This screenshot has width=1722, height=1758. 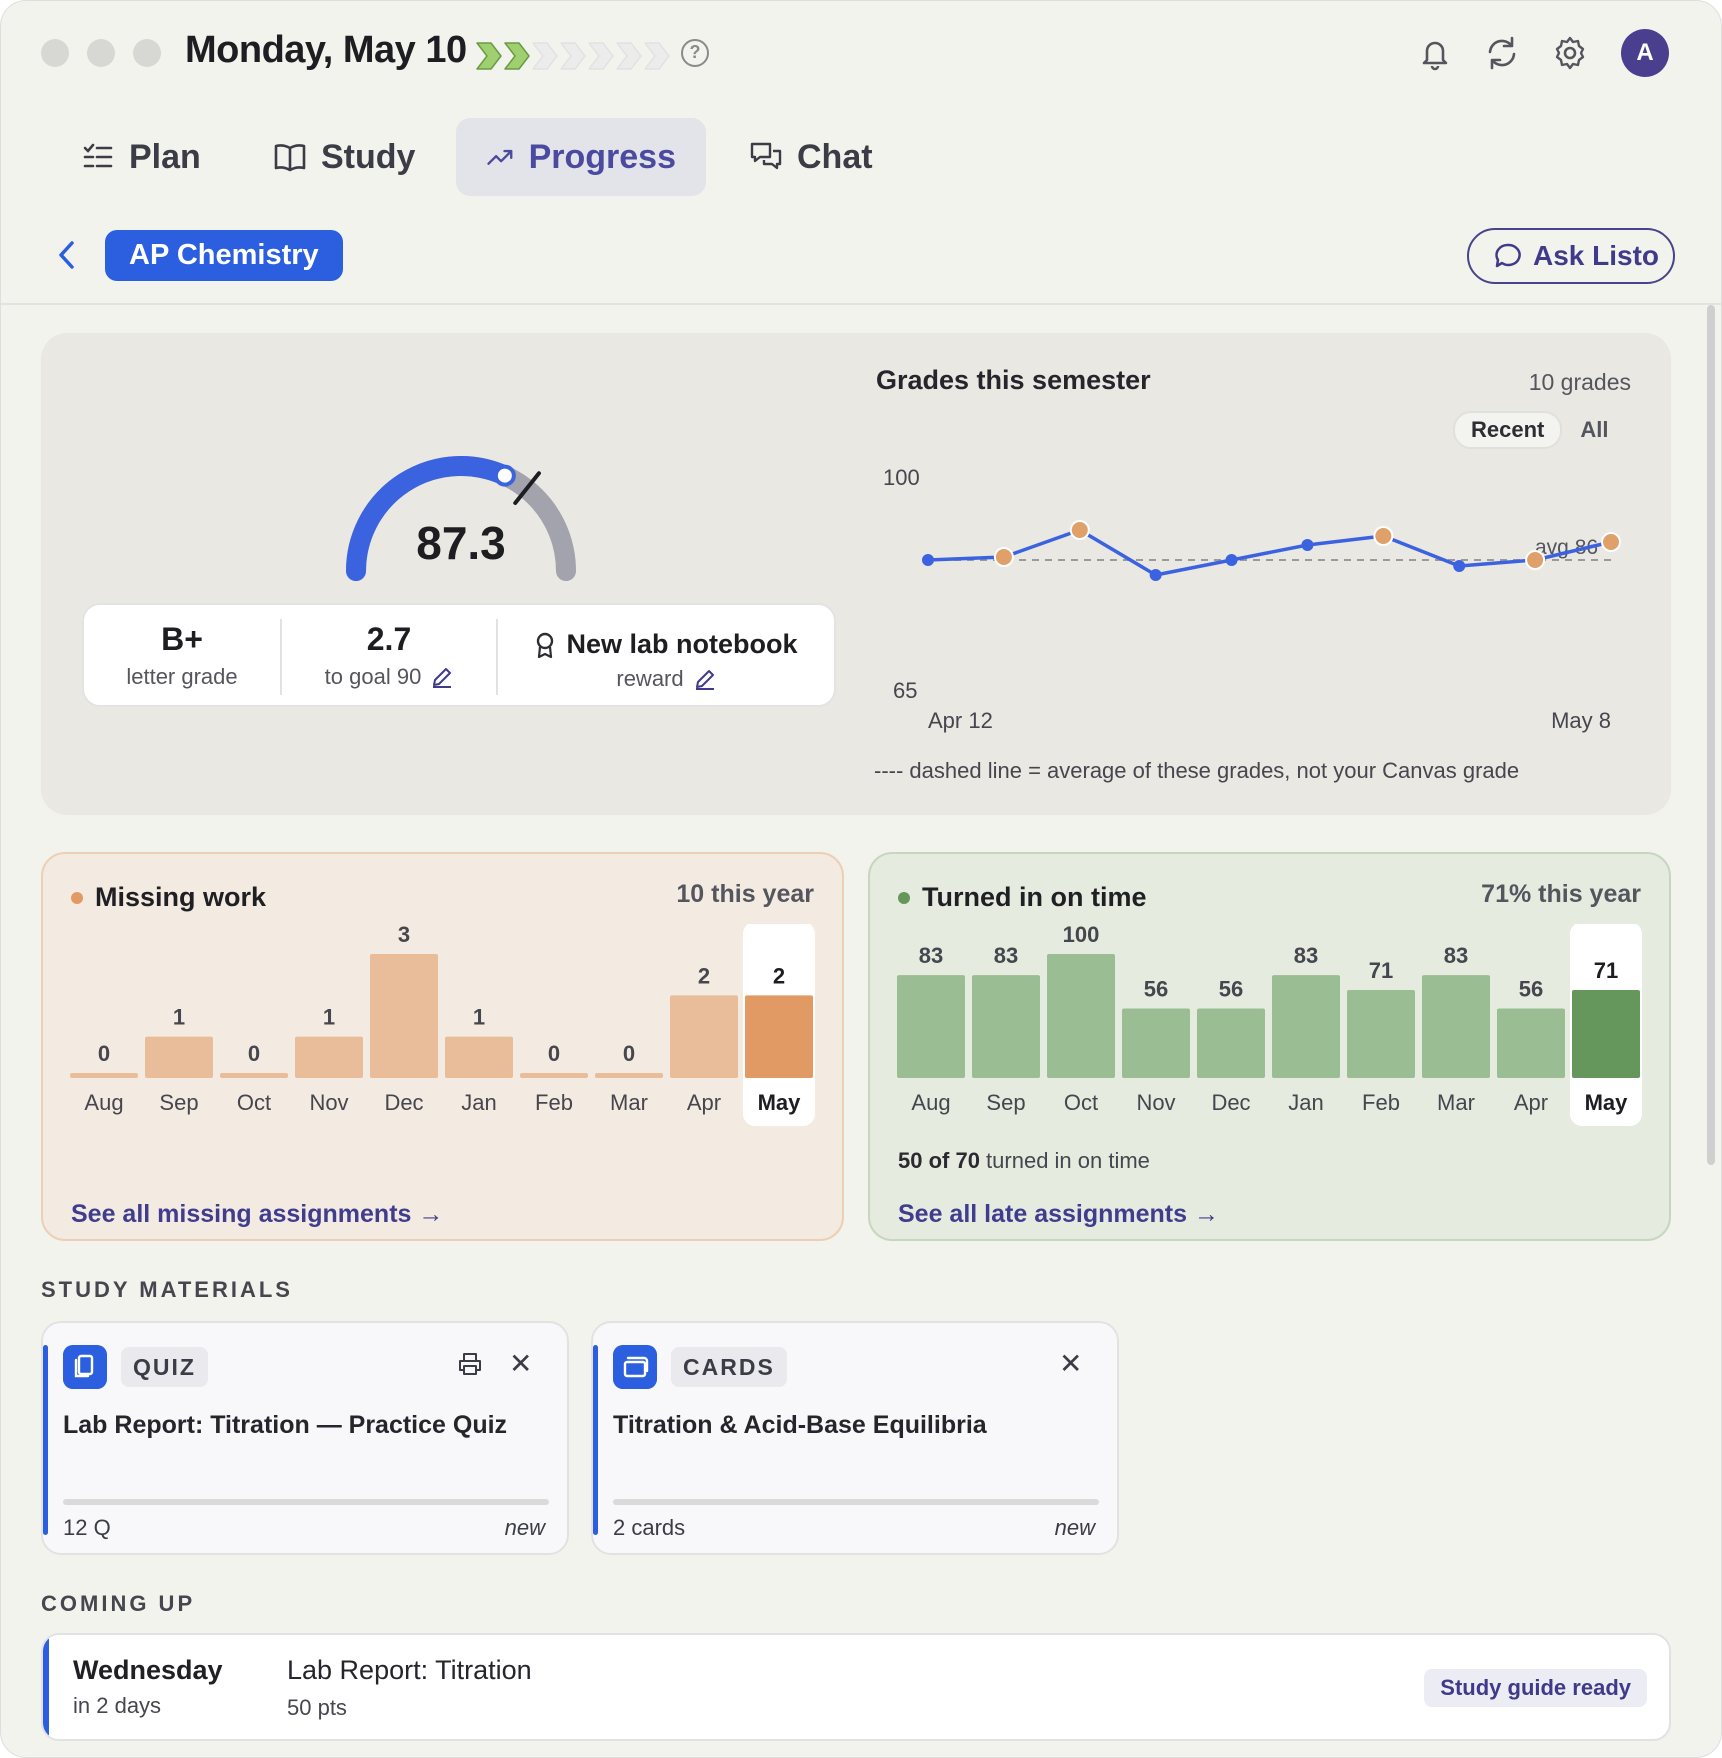 I want to click on tab-chat: Chat, so click(x=811, y=157).